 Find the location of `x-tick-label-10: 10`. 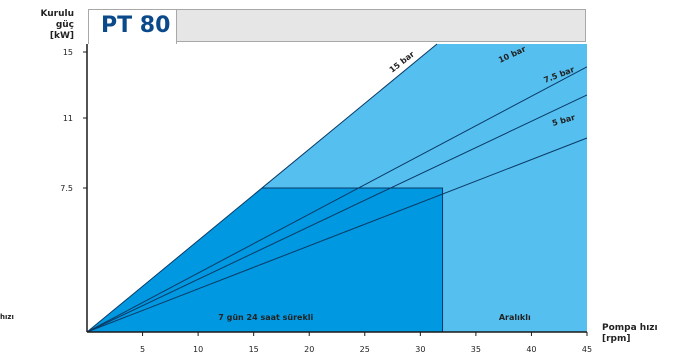

x-tick-label-10: 10 is located at coordinates (198, 349).